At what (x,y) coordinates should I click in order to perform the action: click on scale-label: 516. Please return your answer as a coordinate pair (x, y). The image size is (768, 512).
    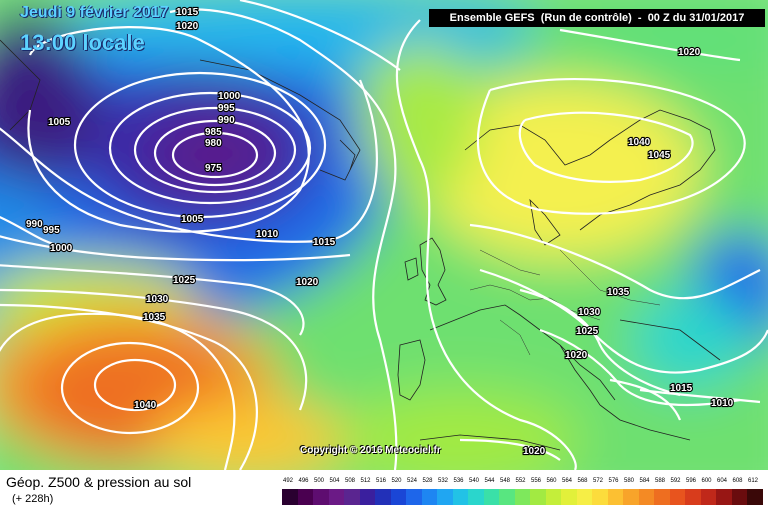
    Looking at the image, I should click on (380, 481).